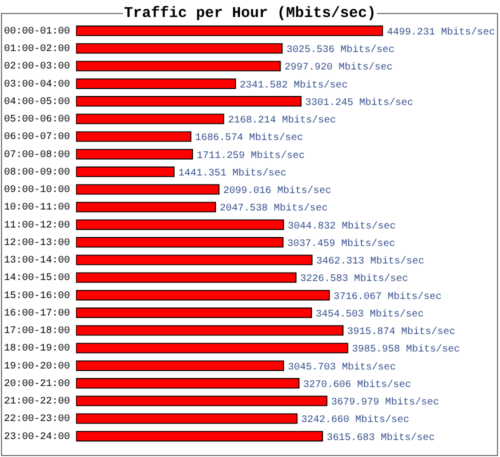 Image resolution: width=500 pixels, height=457 pixels. What do you see at coordinates (37, 120) in the screenshot?
I see `y-tick-label: 05:00-06:00` at bounding box center [37, 120].